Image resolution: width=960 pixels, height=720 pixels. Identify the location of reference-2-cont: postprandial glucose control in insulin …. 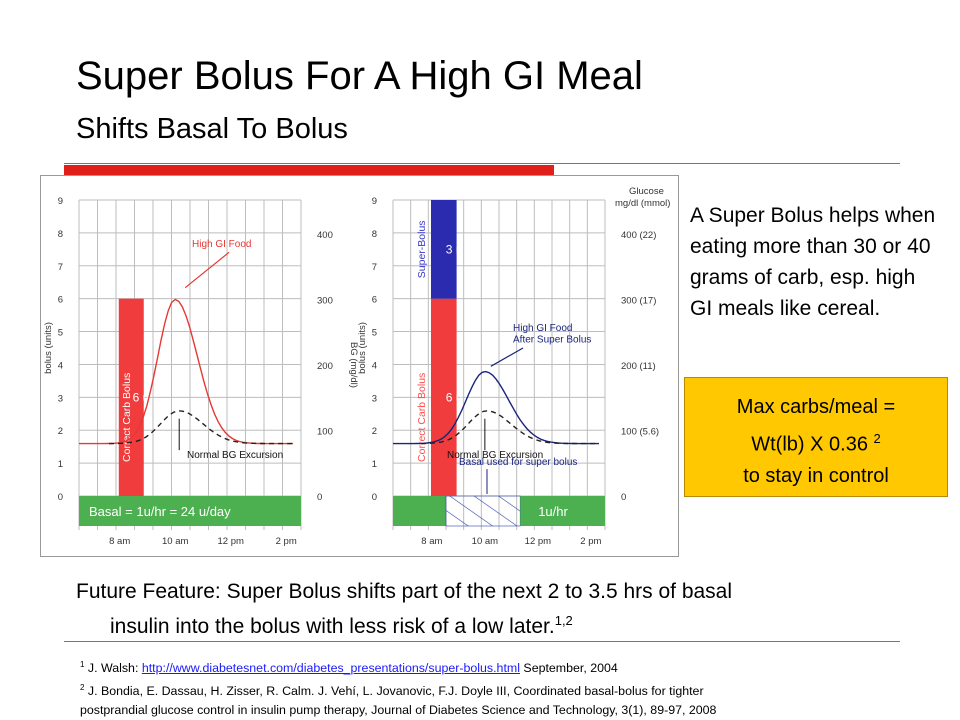
(398, 710).